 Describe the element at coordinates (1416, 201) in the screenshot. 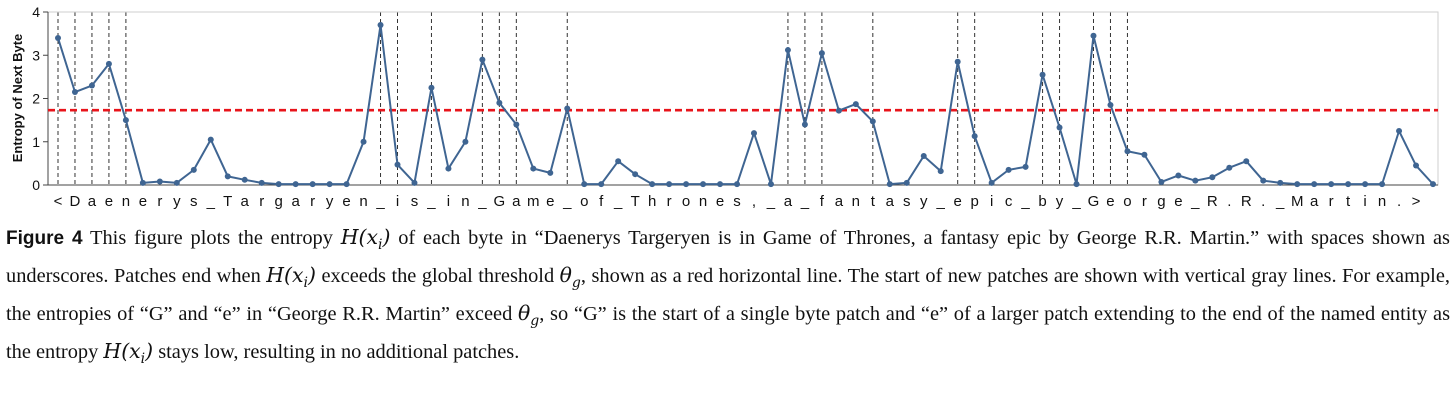

I see `x-tick-label: >` at that location.